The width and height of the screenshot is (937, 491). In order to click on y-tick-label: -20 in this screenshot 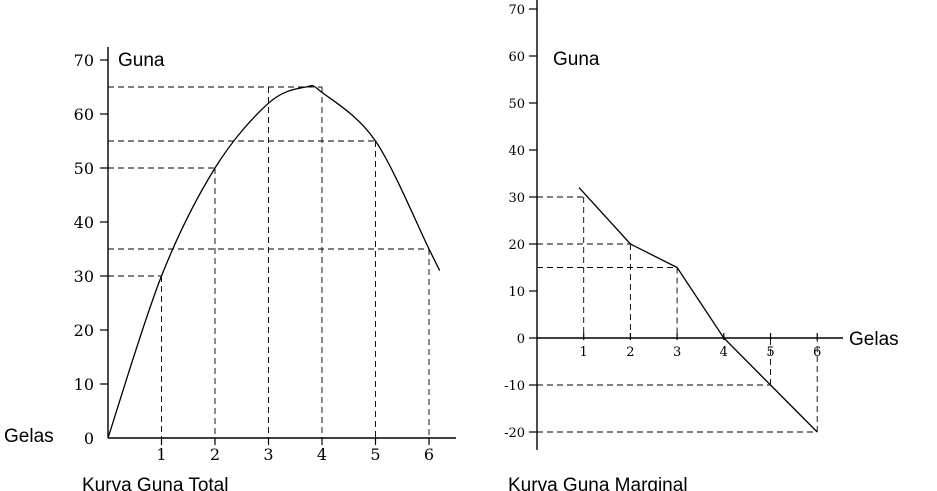, I will do `click(514, 433)`.